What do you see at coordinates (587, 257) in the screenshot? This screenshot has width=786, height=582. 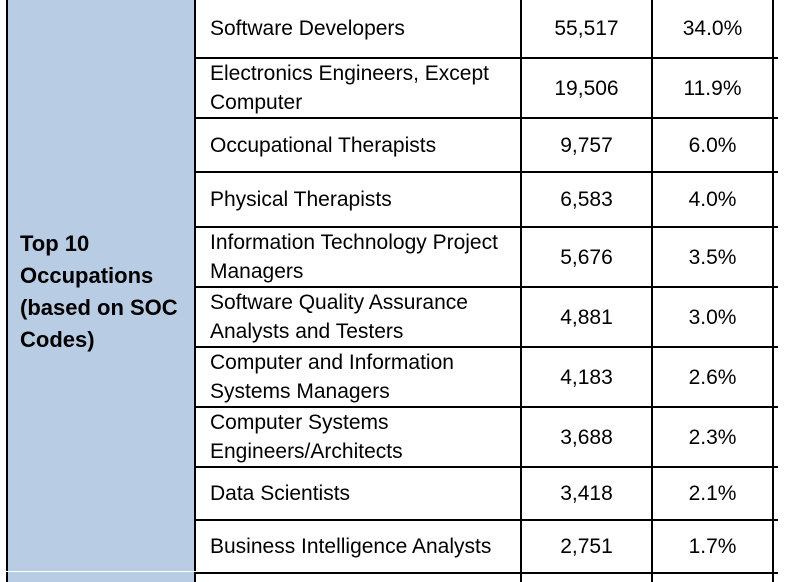 I see `count-cell: 5,676` at bounding box center [587, 257].